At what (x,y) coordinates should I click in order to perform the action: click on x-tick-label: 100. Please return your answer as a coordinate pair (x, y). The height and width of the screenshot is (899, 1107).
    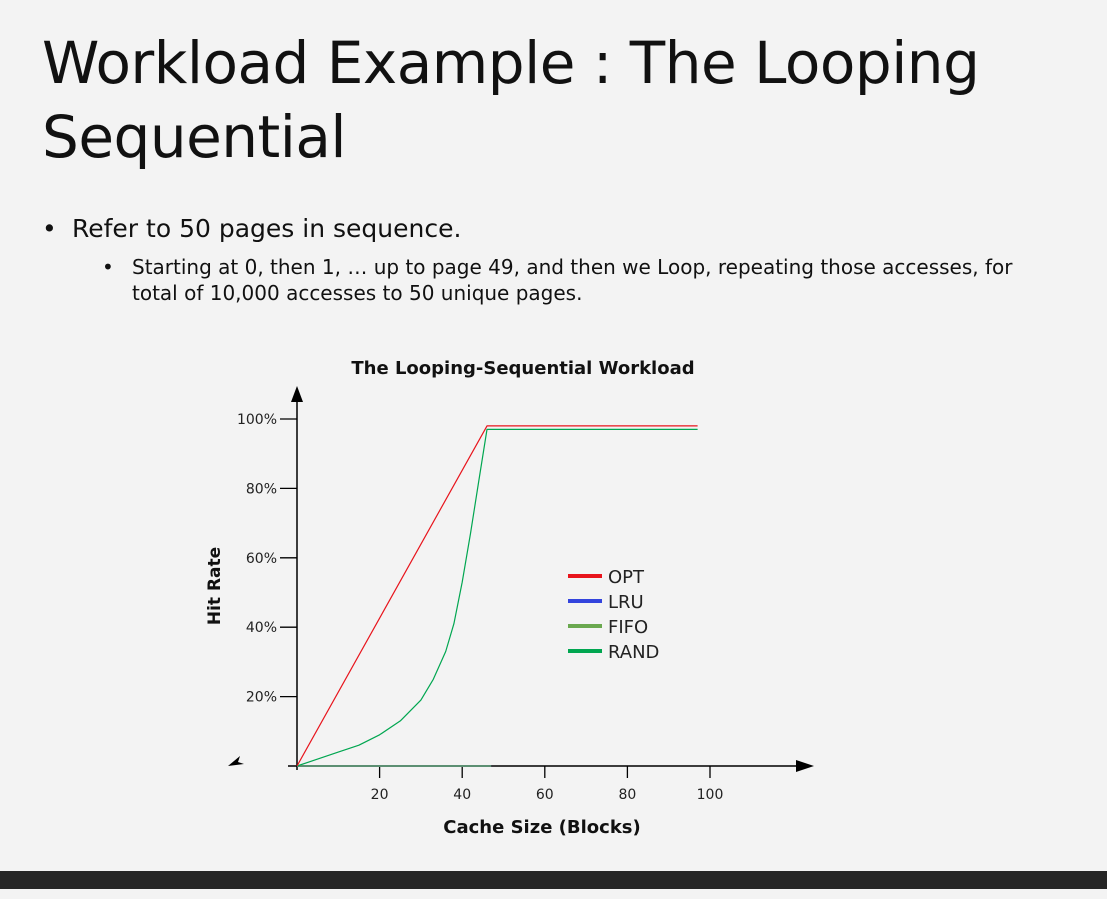
    Looking at the image, I should click on (710, 795).